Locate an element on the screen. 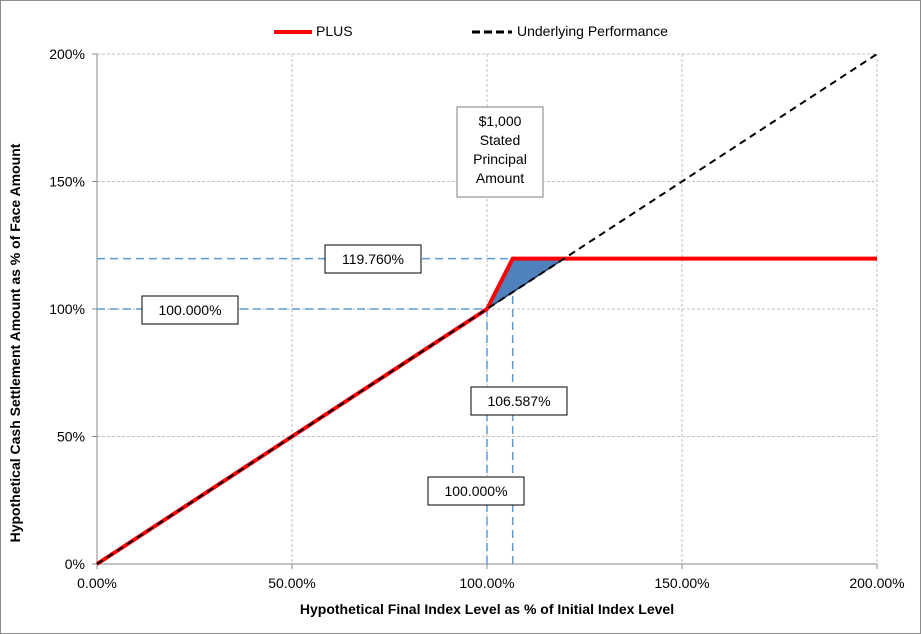 The image size is (921, 634). x-tick-label: 150.00% is located at coordinates (681, 583).